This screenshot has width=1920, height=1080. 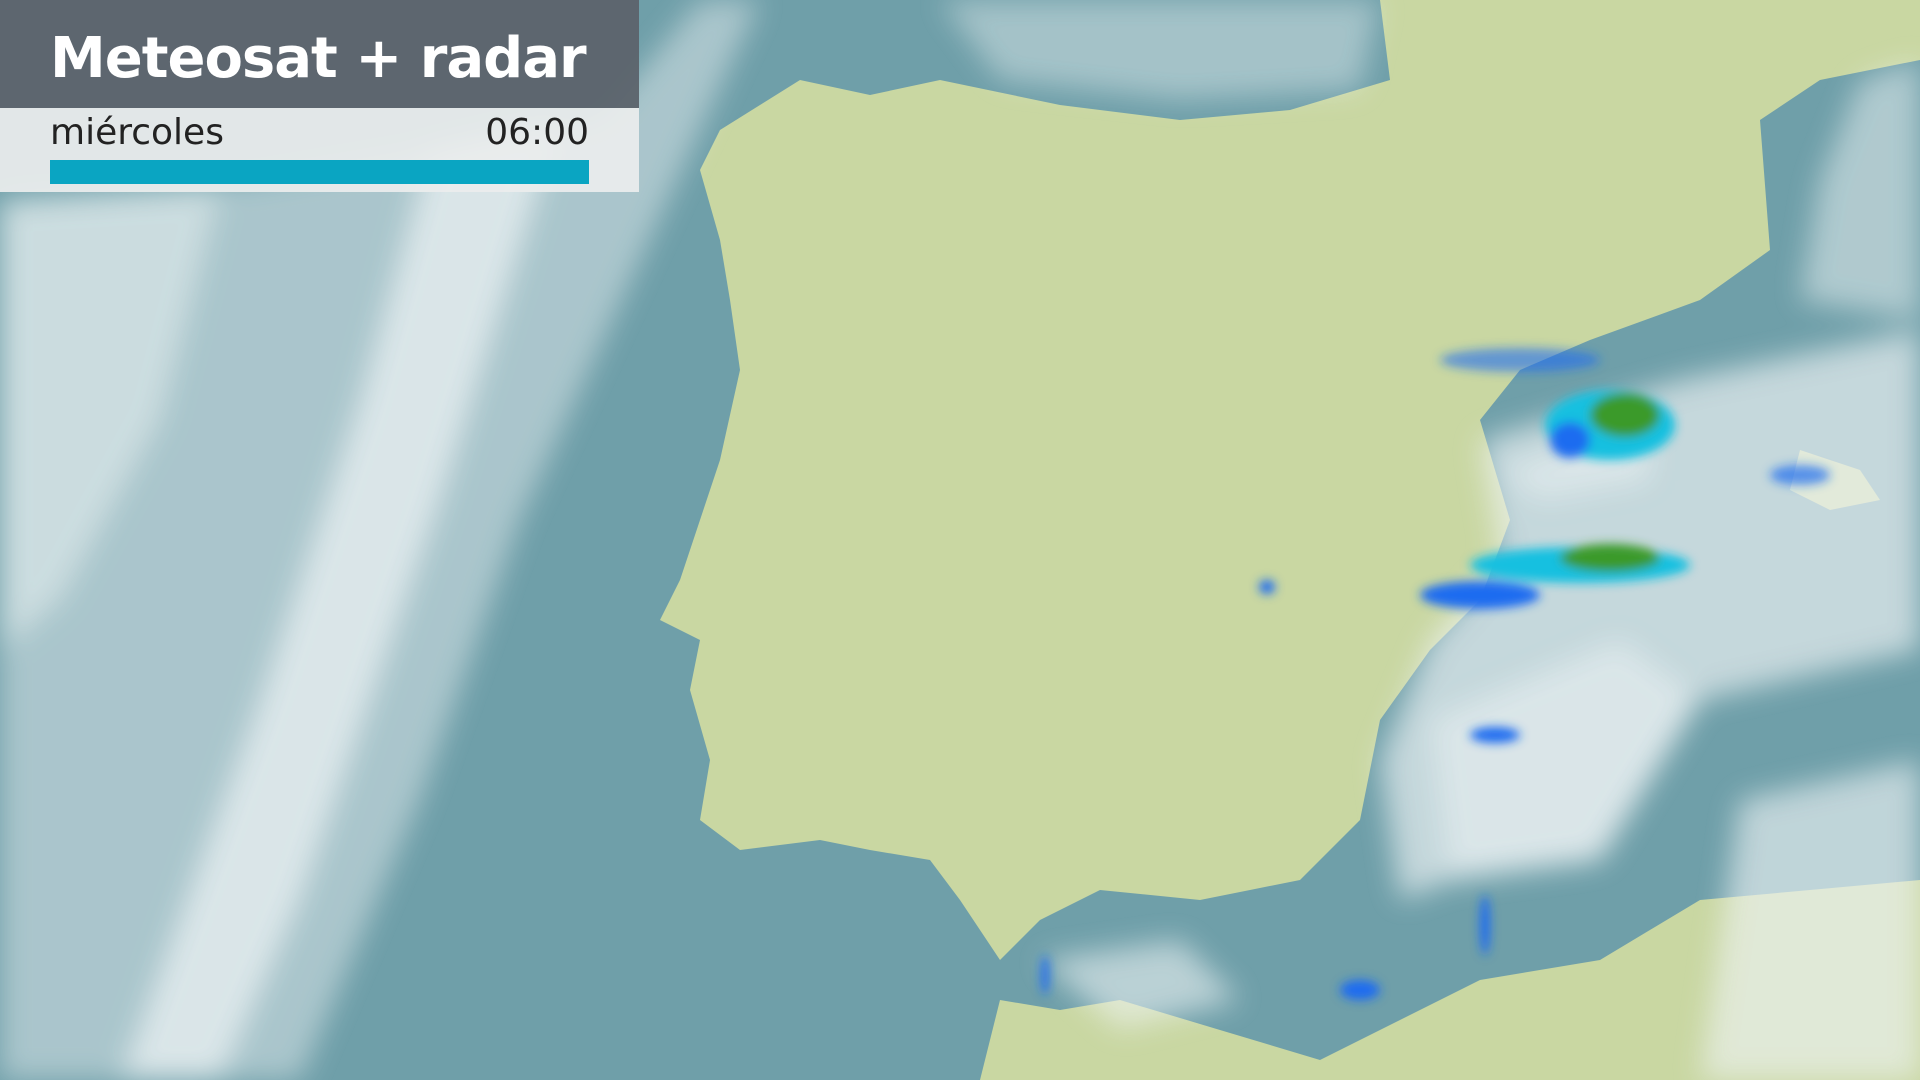 What do you see at coordinates (319, 150) in the screenshot?
I see `time-bar: miércoles 06:00` at bounding box center [319, 150].